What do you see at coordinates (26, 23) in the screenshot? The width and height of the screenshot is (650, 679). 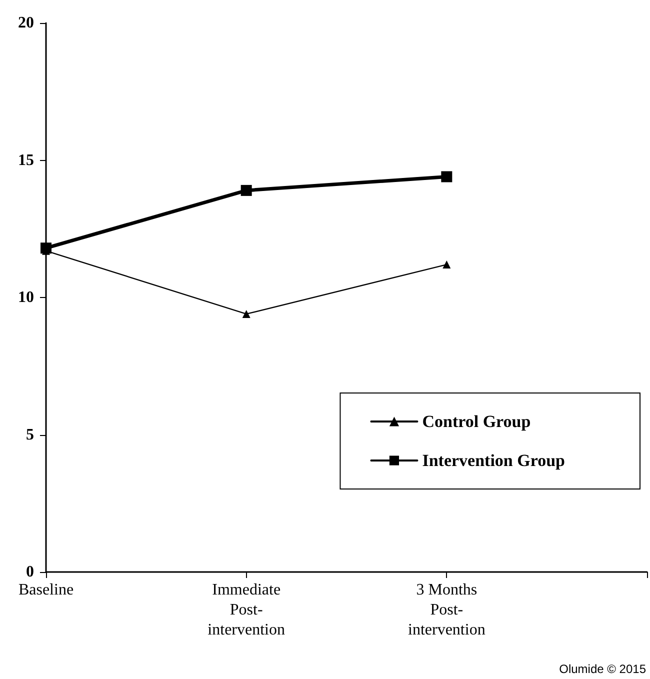 I see `y-tick-label: 20` at bounding box center [26, 23].